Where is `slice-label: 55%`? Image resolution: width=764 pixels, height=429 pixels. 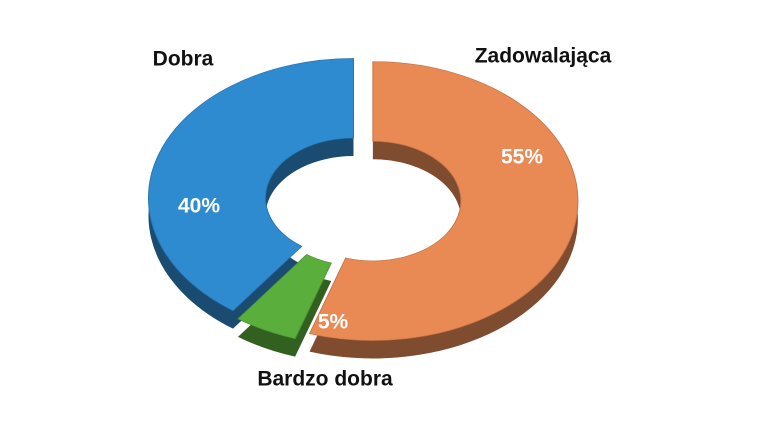 slice-label: 55% is located at coordinates (522, 157).